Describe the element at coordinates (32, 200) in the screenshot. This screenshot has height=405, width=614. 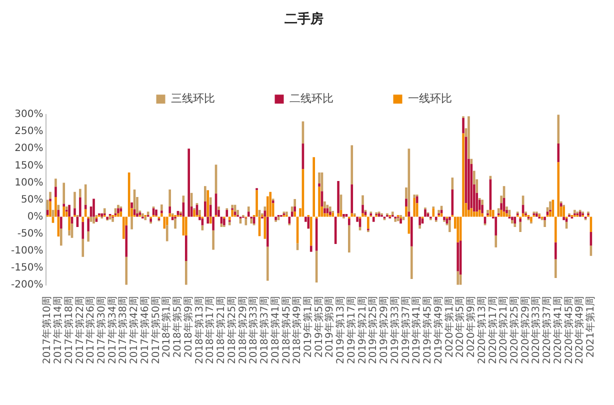
I see `y-tick-label: 50%` at that location.